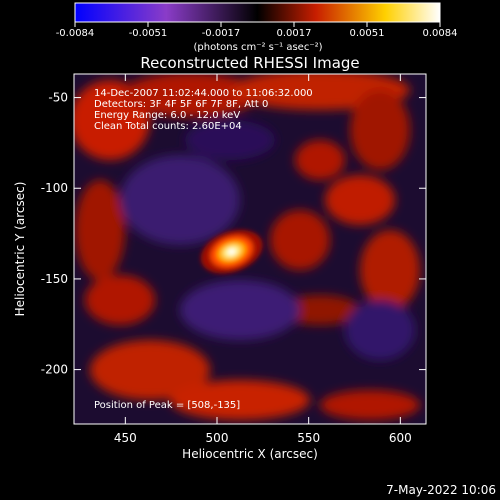  Describe the element at coordinates (58, 98) in the screenshot. I see `y-tick-label: -50` at that location.